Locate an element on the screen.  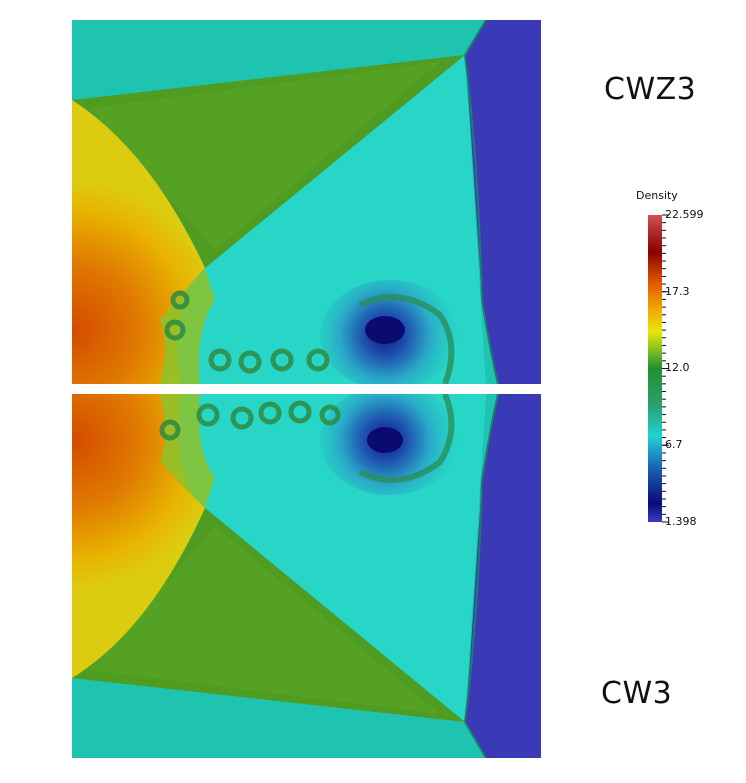
colorbar-tick-label: 22.599 is located at coordinates (684, 214).